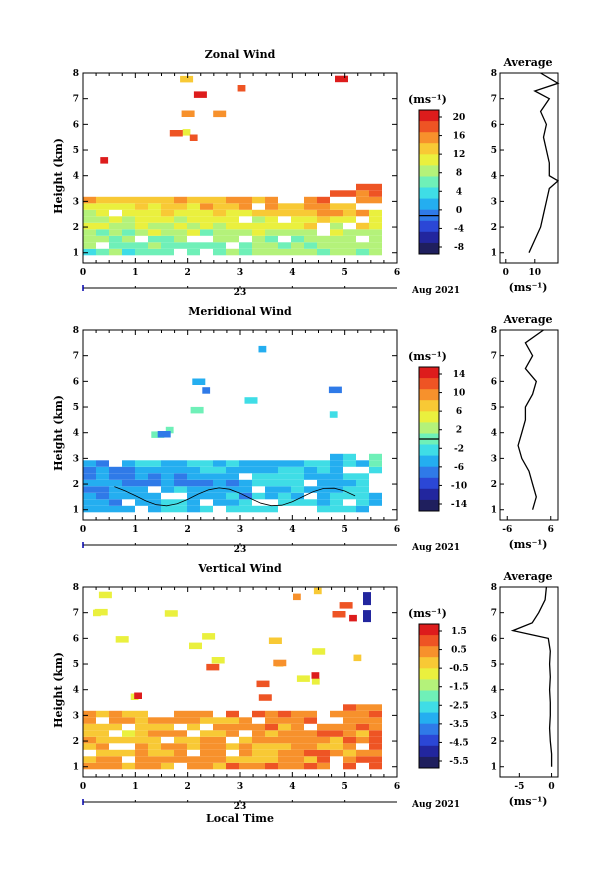  What do you see at coordinates (459, 137) in the screenshot?
I see `colorbar-tick-label: 16` at bounding box center [459, 137].